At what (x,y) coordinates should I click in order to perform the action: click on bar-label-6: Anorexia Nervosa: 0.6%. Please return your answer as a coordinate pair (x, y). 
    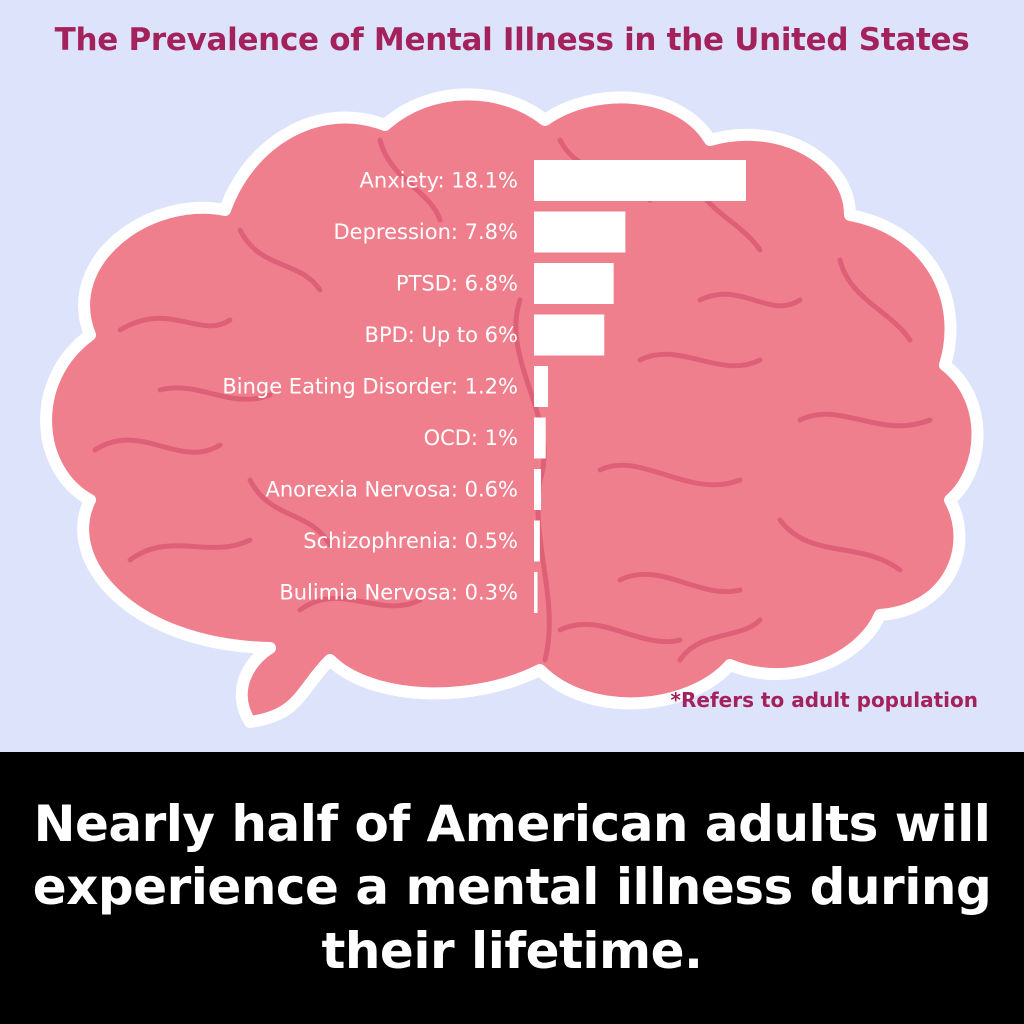
    Looking at the image, I should click on (391, 490).